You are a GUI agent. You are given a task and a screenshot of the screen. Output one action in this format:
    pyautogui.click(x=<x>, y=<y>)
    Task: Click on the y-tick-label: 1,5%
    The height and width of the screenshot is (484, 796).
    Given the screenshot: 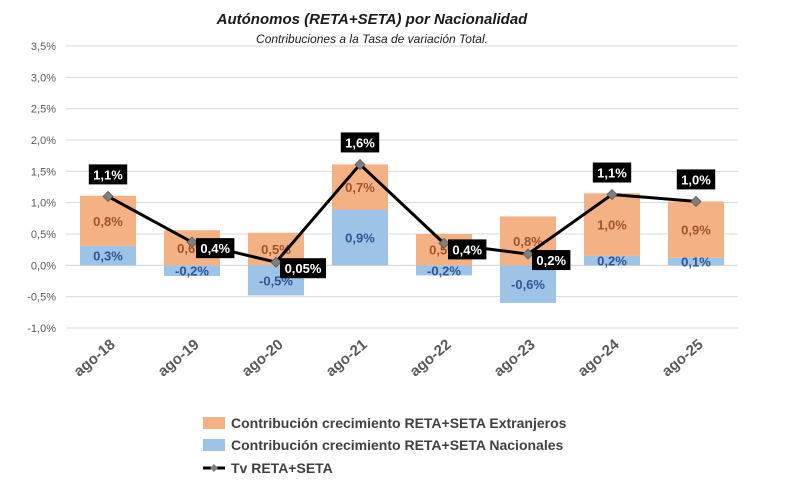 What is the action you would take?
    pyautogui.click(x=43, y=172)
    